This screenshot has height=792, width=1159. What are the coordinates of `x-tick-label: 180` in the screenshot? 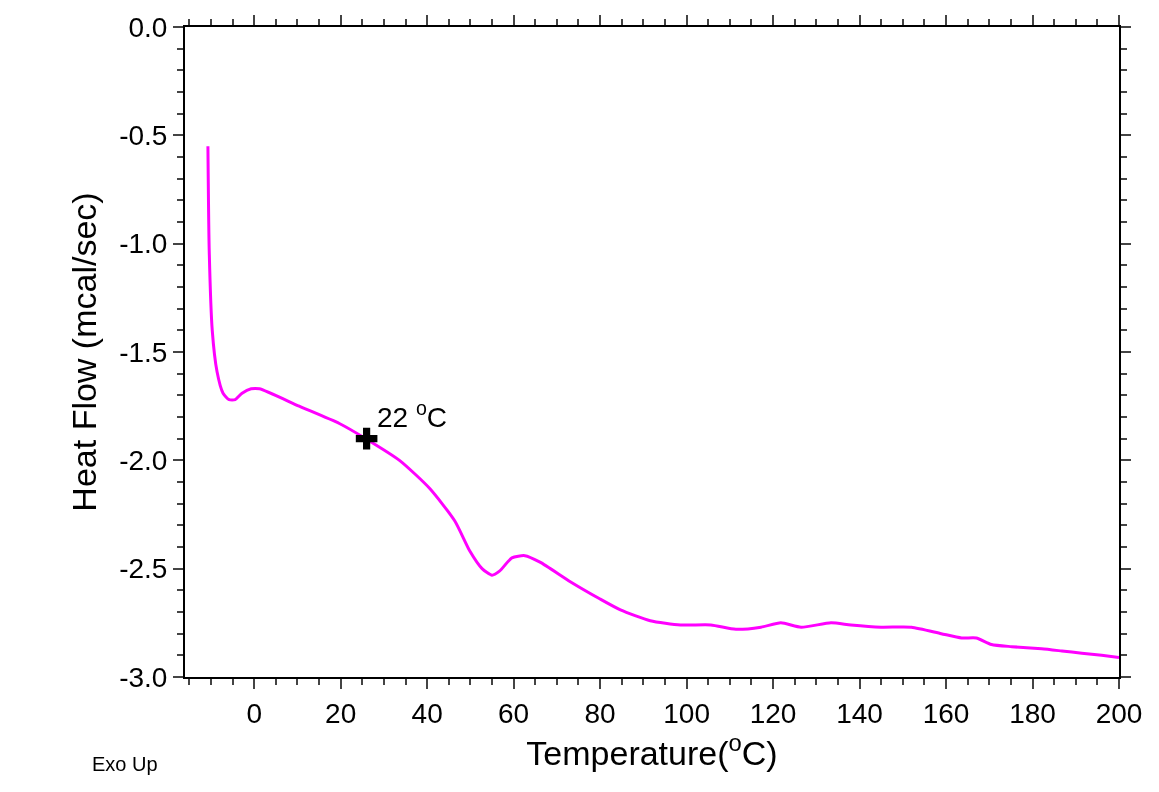 It's located at (1032, 713).